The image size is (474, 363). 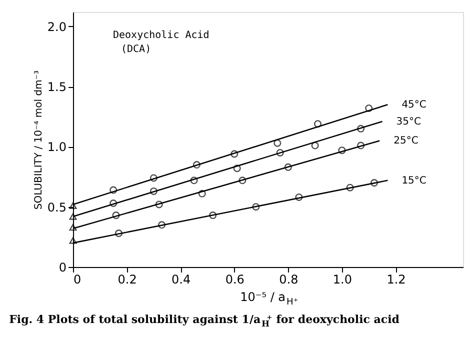 I want to click on y-tick-label: 2.0, so click(x=56, y=27).